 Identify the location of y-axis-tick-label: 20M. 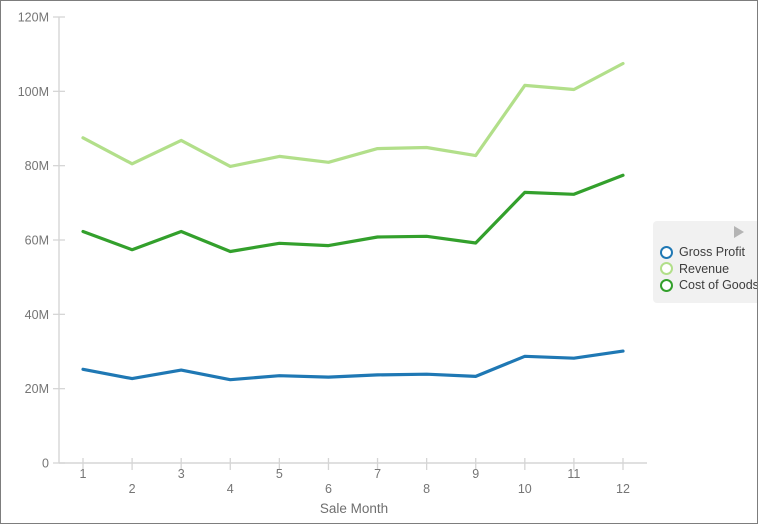
(37, 389).